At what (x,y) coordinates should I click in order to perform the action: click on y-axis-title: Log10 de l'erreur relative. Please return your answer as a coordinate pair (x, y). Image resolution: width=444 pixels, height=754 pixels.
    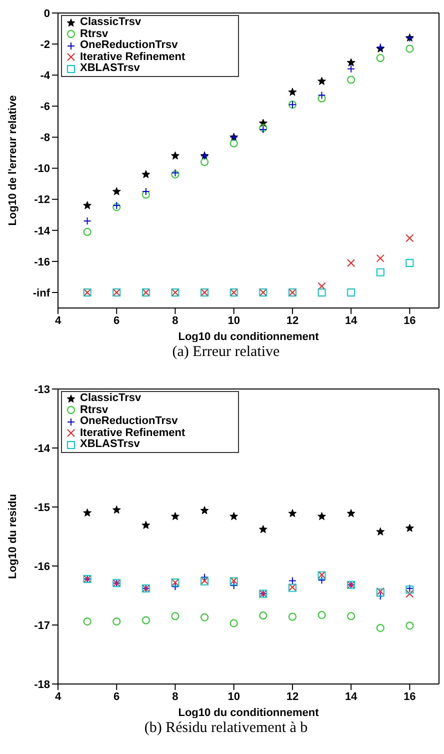
    Looking at the image, I should click on (12, 160).